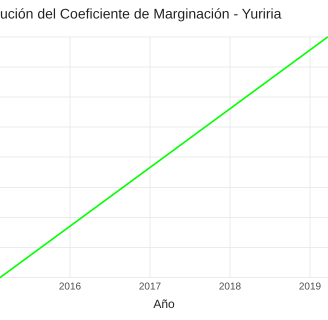  Describe the element at coordinates (310, 286) in the screenshot. I see `x-tick-label: 2019` at that location.